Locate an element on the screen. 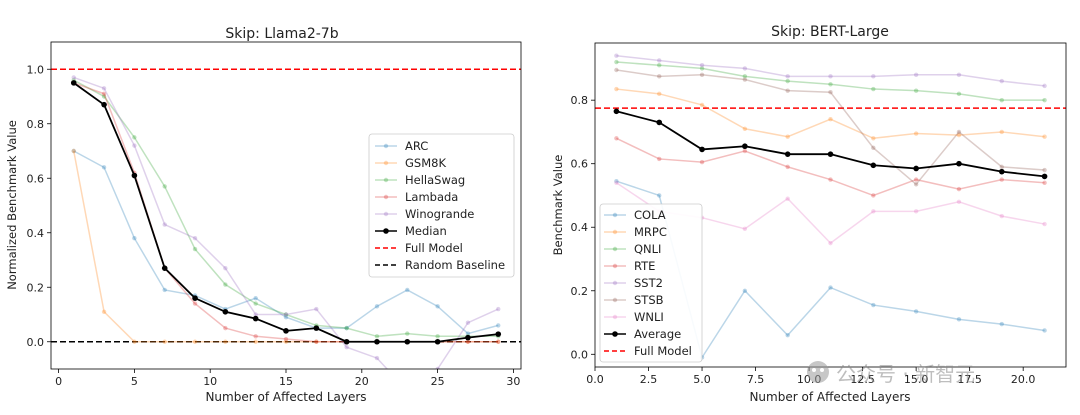 Image resolution: width=1080 pixels, height=415 pixels. left-legend-arc-marker is located at coordinates (386, 146).